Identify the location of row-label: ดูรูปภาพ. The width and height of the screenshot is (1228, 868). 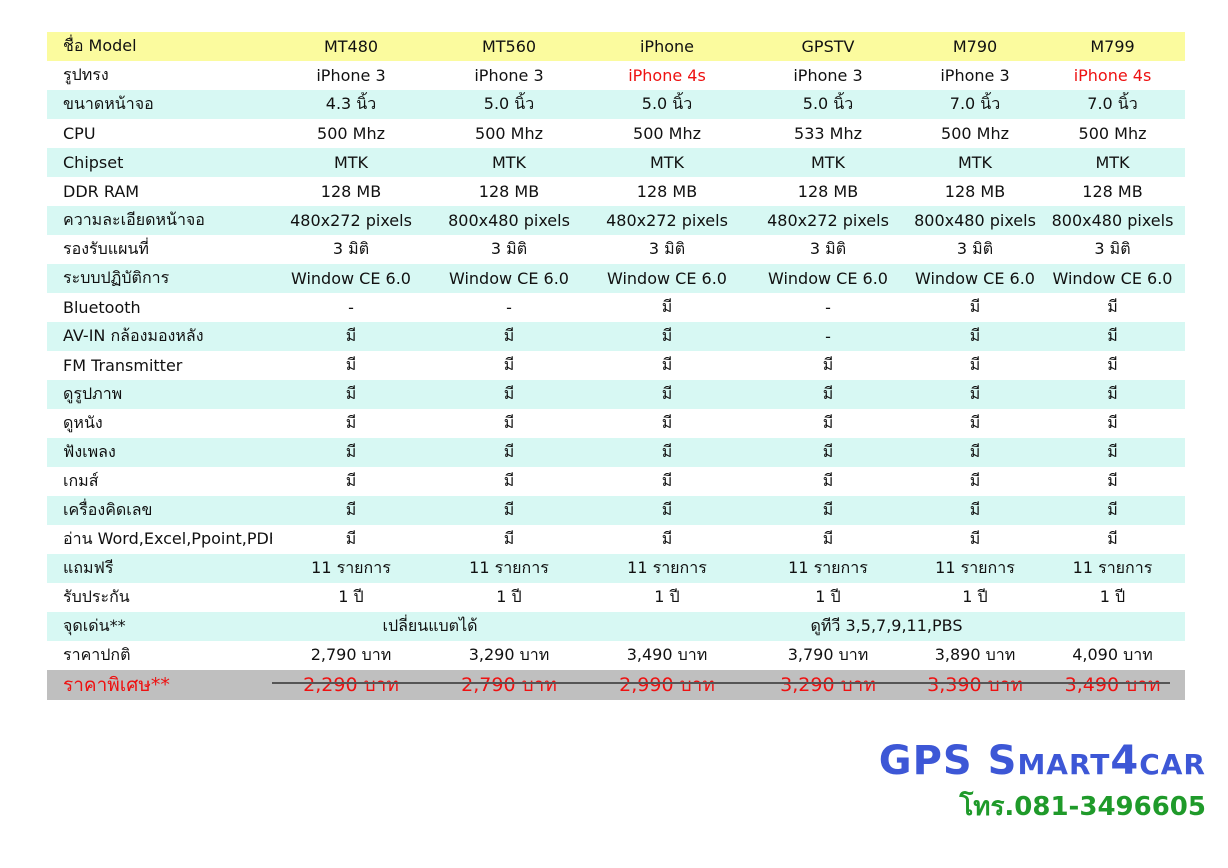
(159, 394).